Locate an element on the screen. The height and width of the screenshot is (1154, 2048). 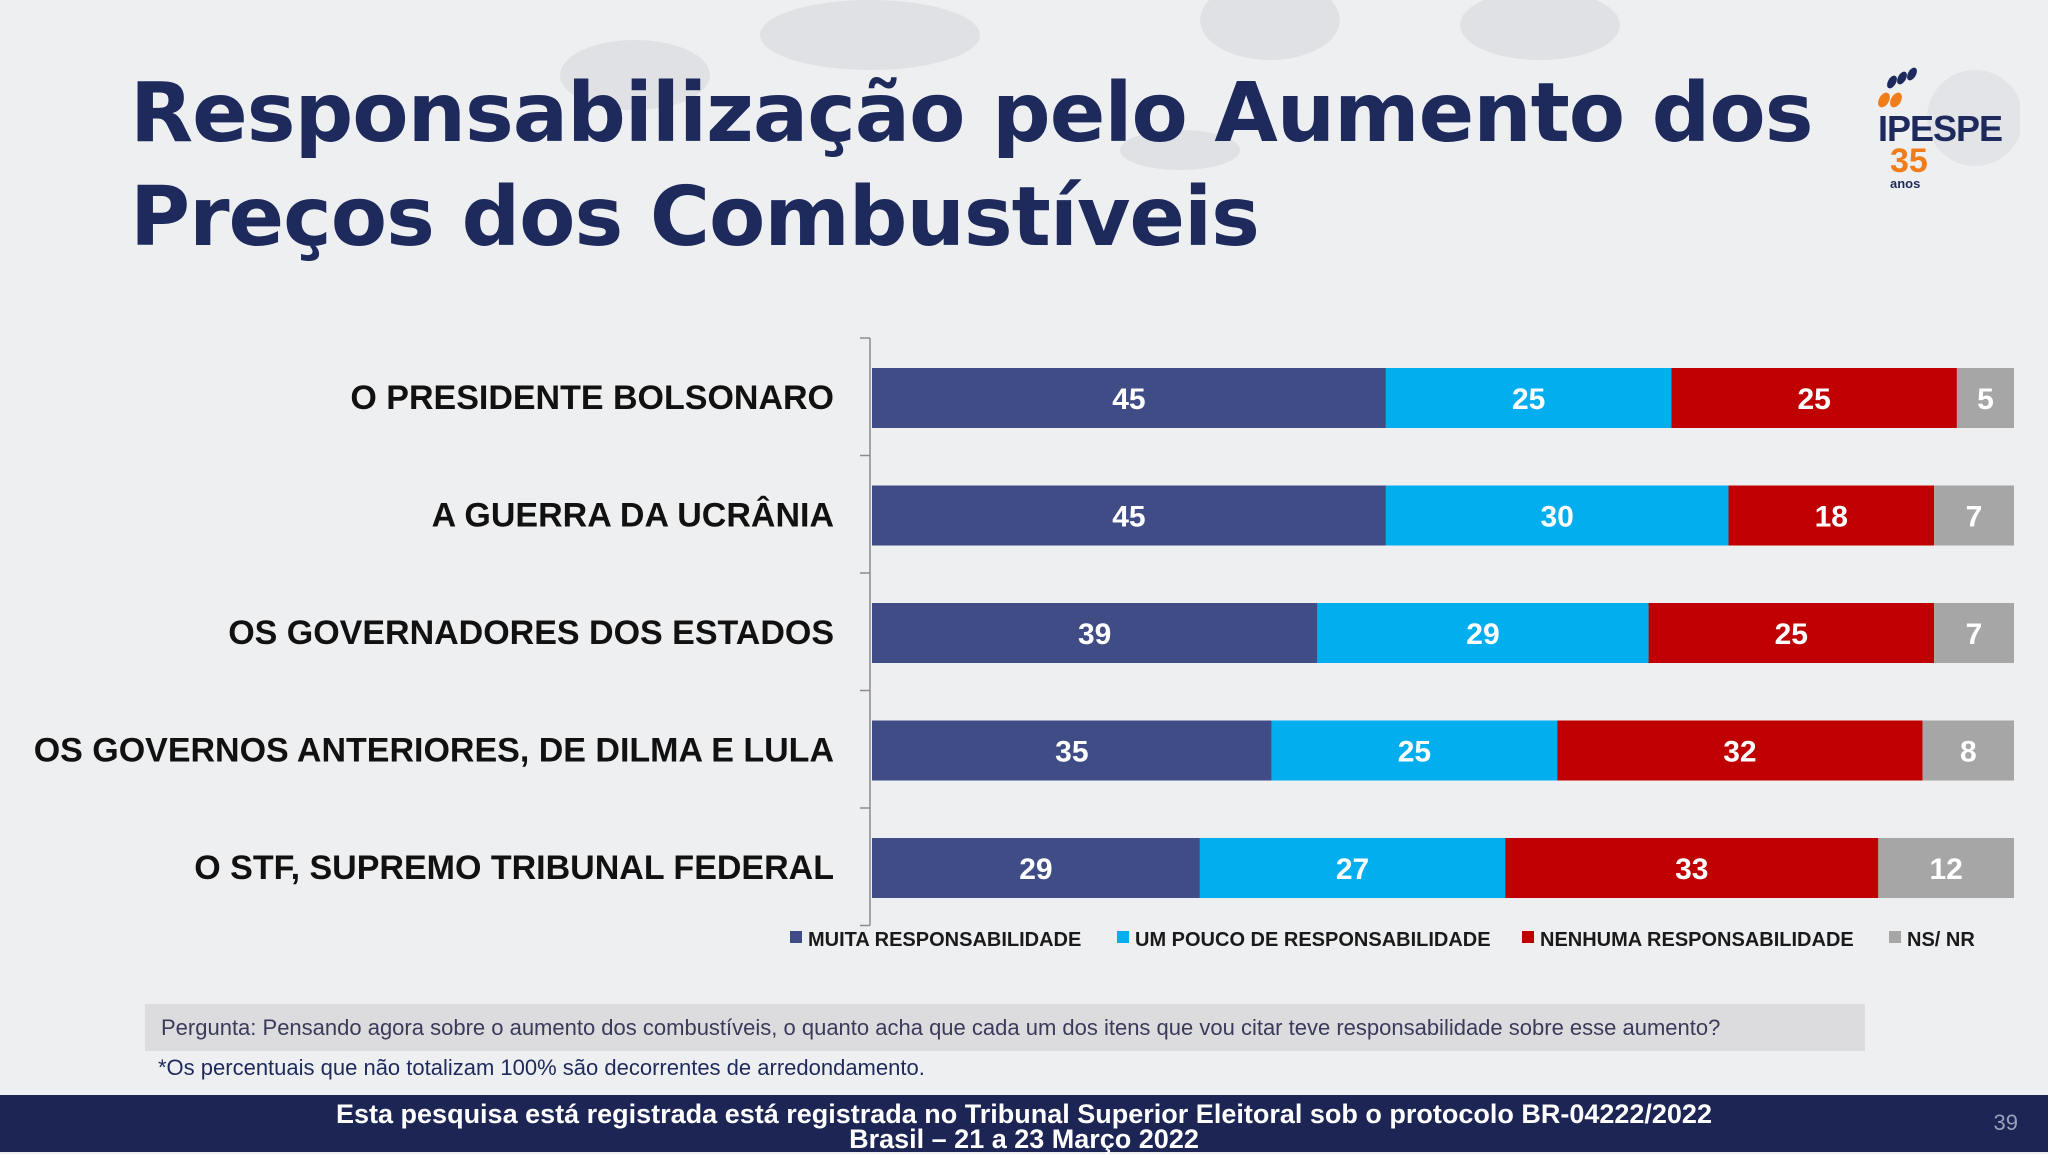
data-label: 33 is located at coordinates (1691, 869).